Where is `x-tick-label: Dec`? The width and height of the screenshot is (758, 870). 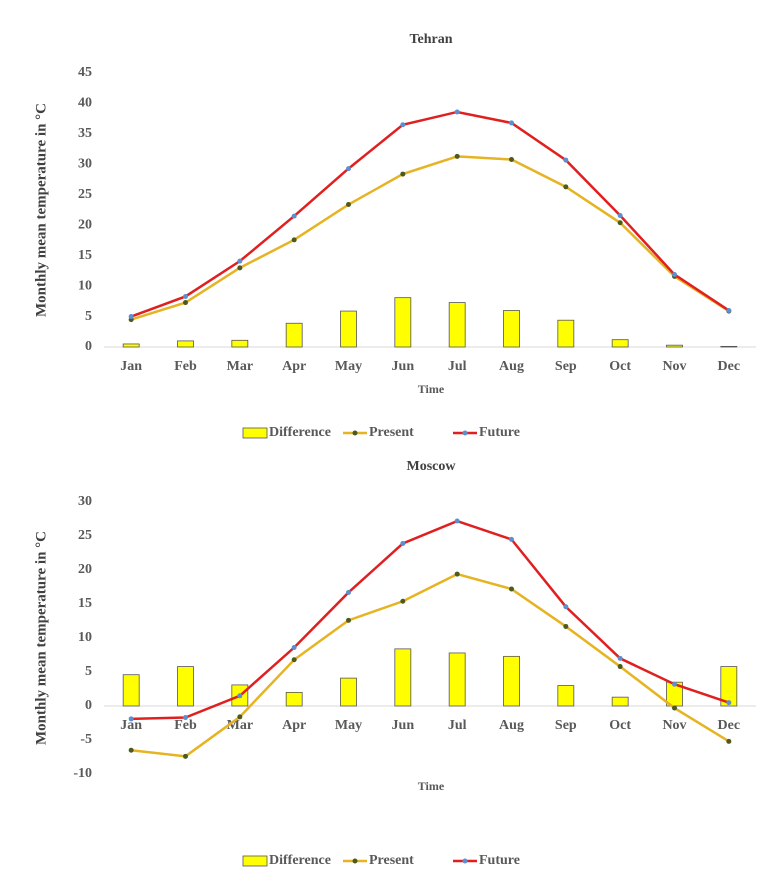
x-tick-label: Dec is located at coordinates (729, 366).